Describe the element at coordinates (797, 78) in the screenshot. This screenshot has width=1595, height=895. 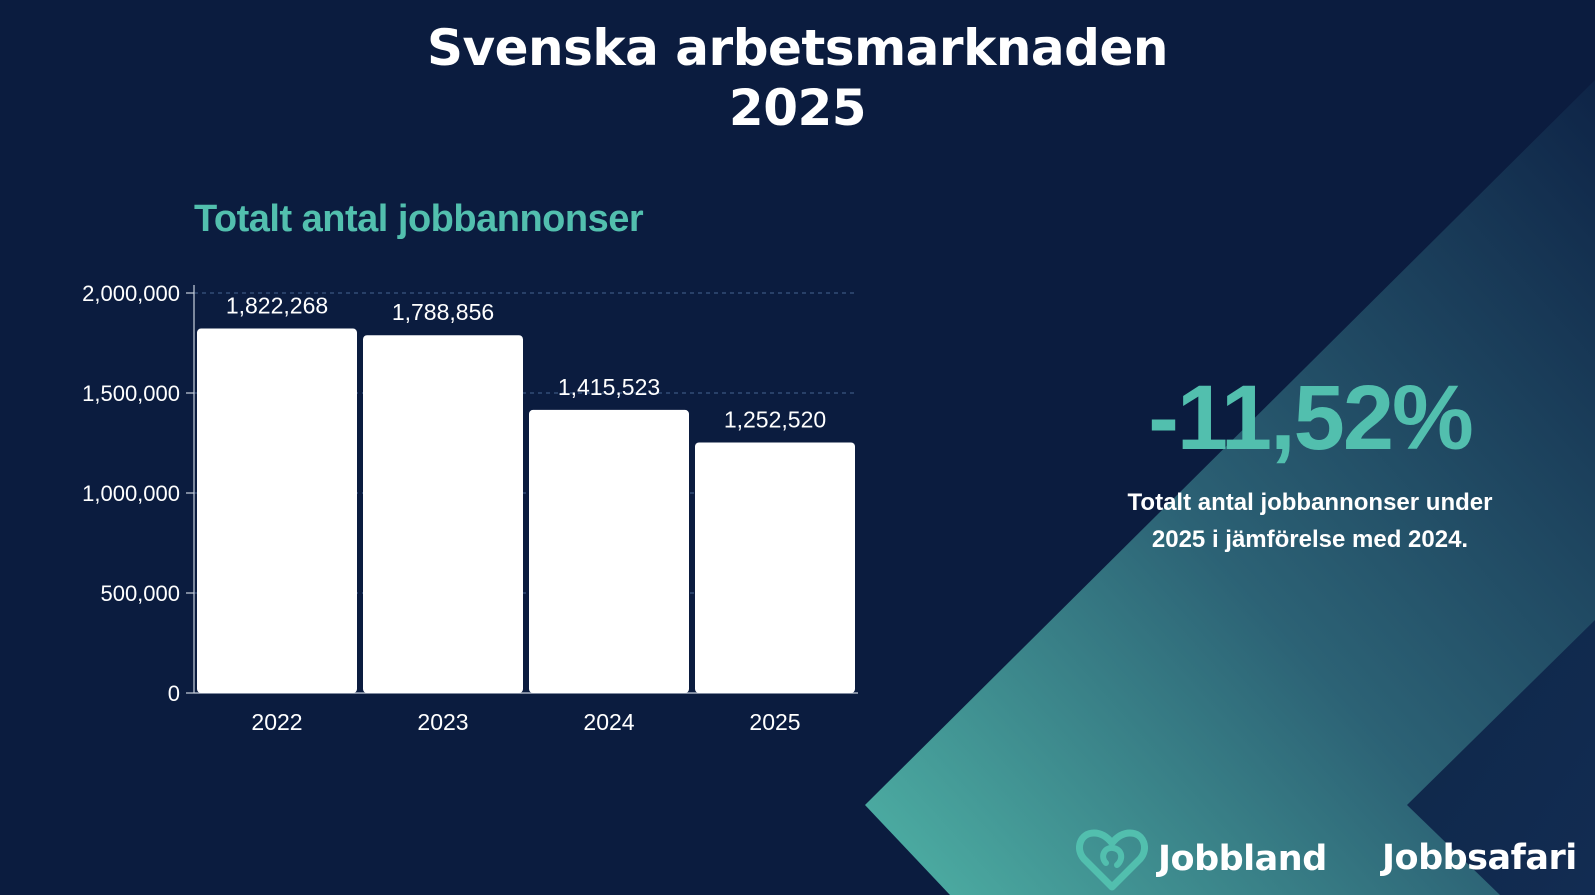
I see `page-title: Svenska arbetsmarknaden 2025` at that location.